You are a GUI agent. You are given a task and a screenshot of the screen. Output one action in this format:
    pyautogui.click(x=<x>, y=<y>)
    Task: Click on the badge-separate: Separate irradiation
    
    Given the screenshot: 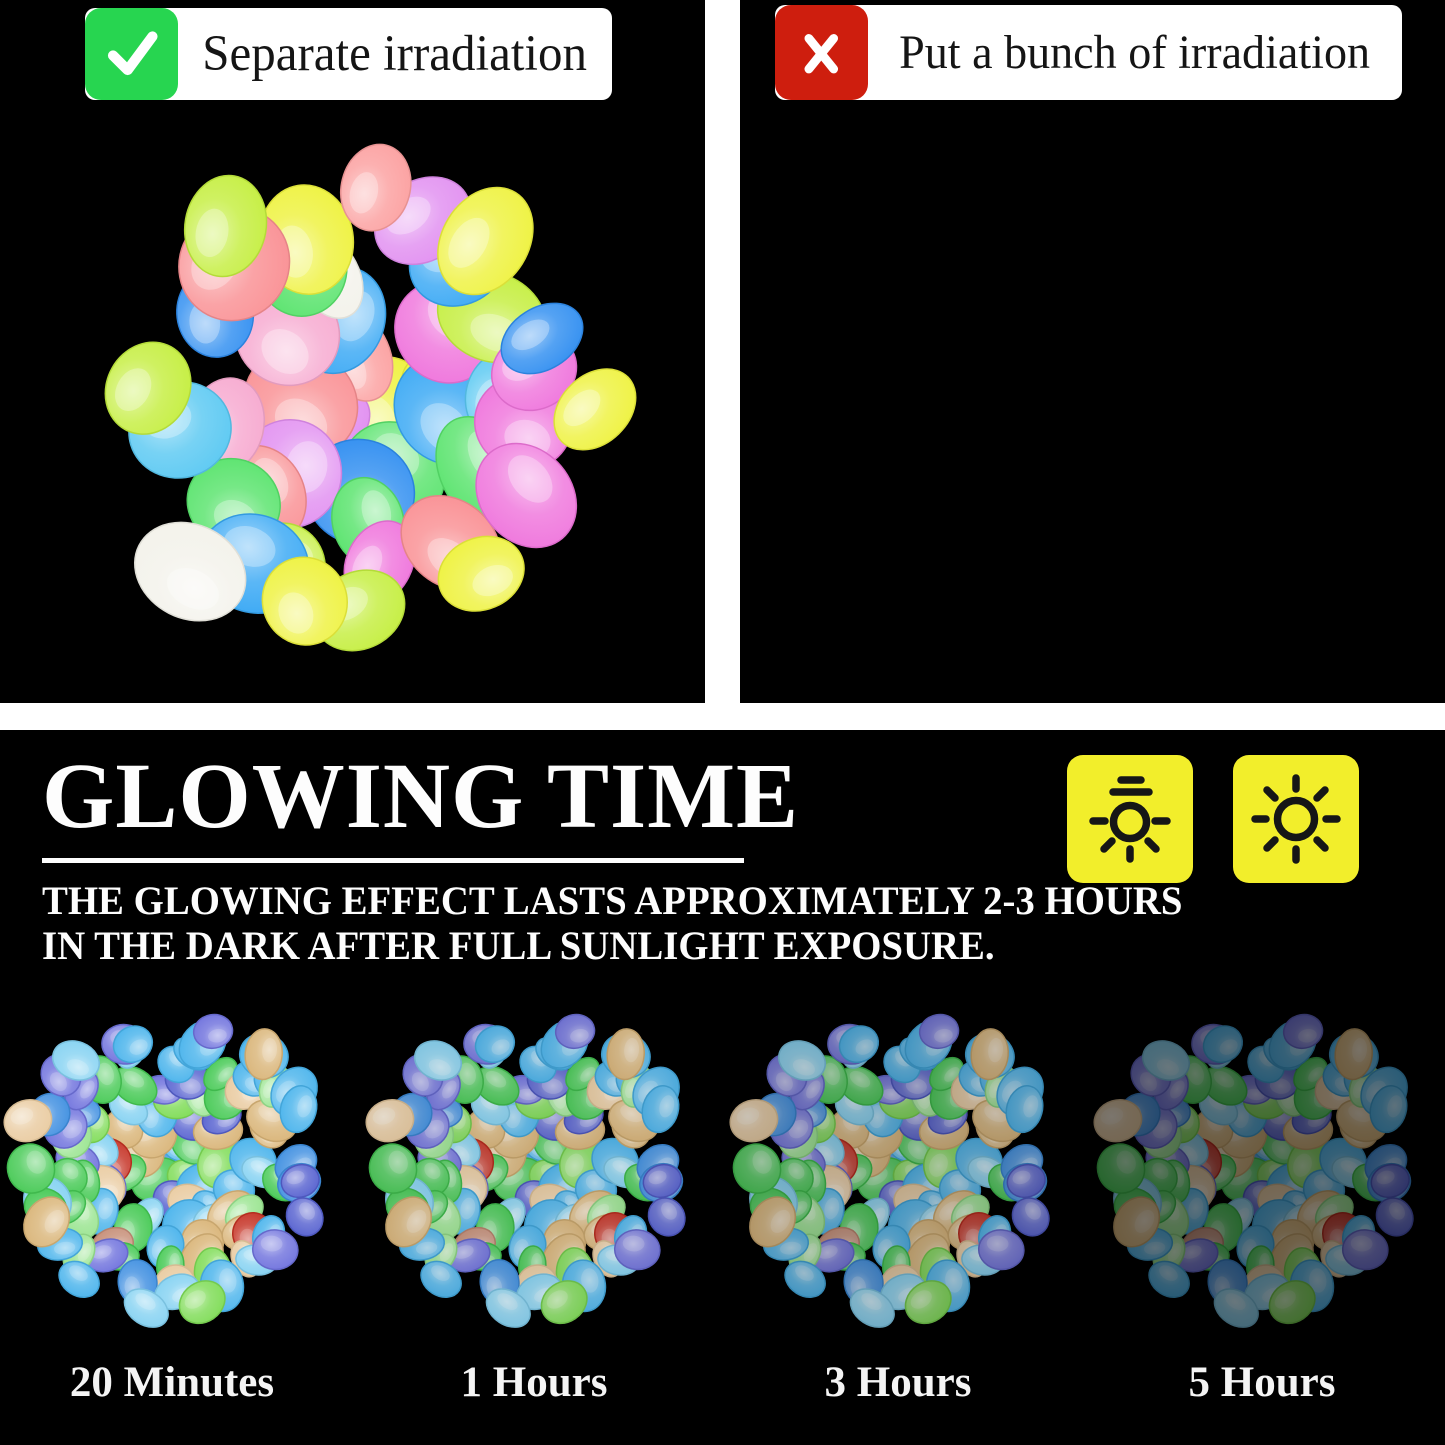 What is the action you would take?
    pyautogui.click(x=348, y=54)
    